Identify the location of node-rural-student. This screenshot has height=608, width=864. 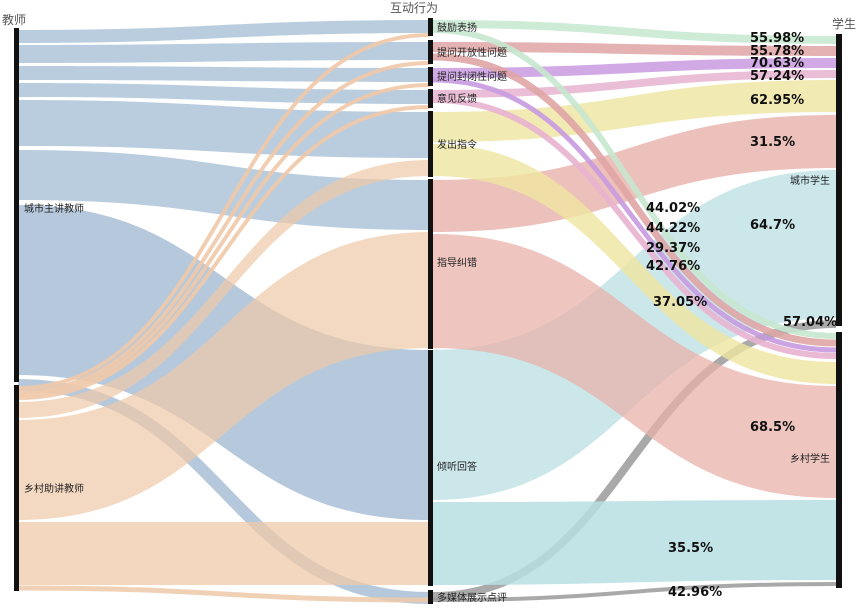
(839, 460).